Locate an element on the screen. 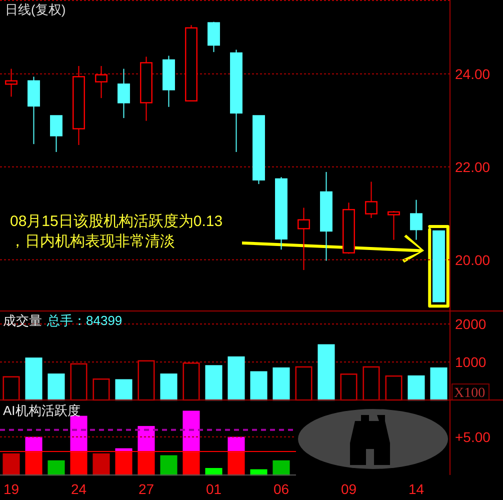  chart-title: AI机构活跃度 is located at coordinates (41, 410).